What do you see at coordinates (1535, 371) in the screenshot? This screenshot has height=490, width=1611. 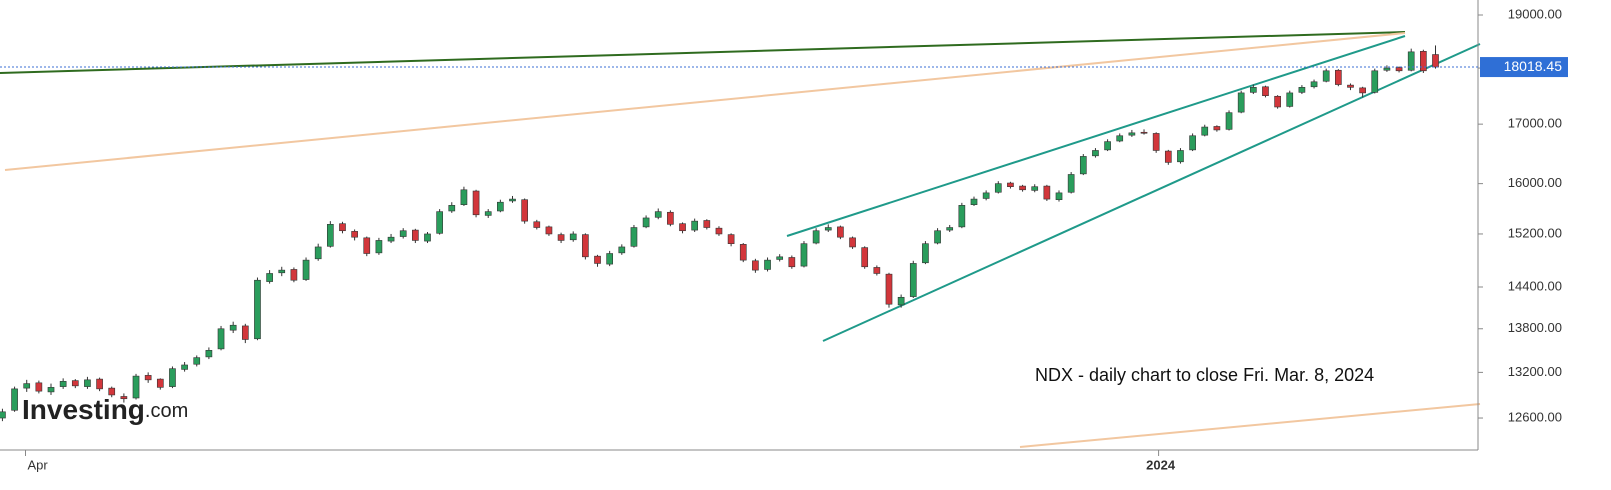 I see `y-tick-label: 13200.00` at bounding box center [1535, 371].